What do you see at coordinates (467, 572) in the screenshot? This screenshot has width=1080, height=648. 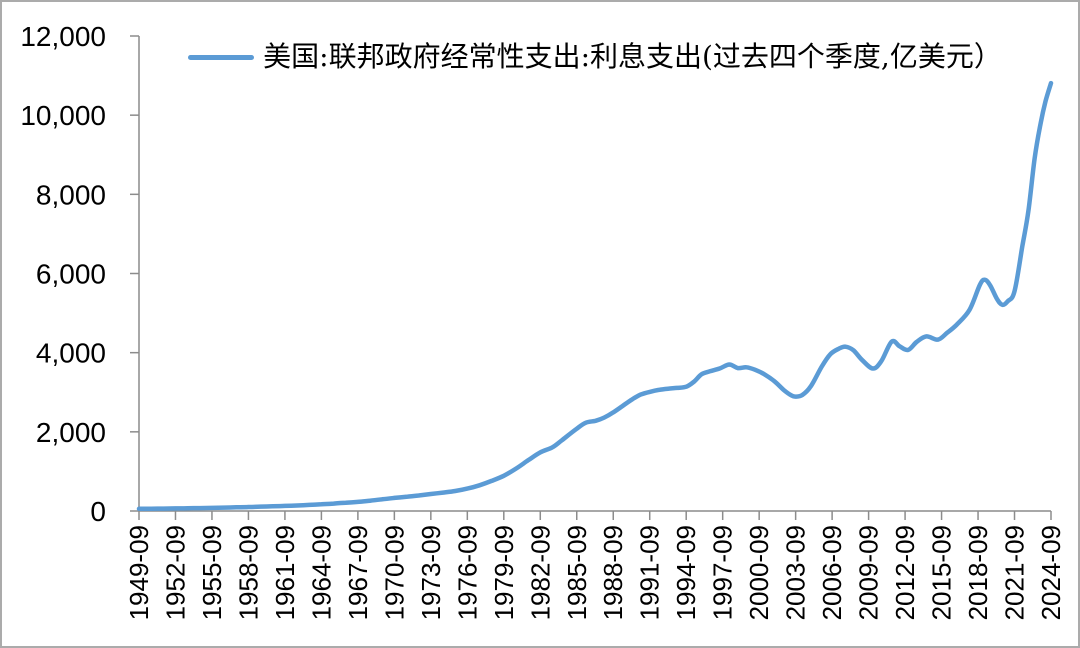 I see `x-tick-label: 1976-09` at bounding box center [467, 572].